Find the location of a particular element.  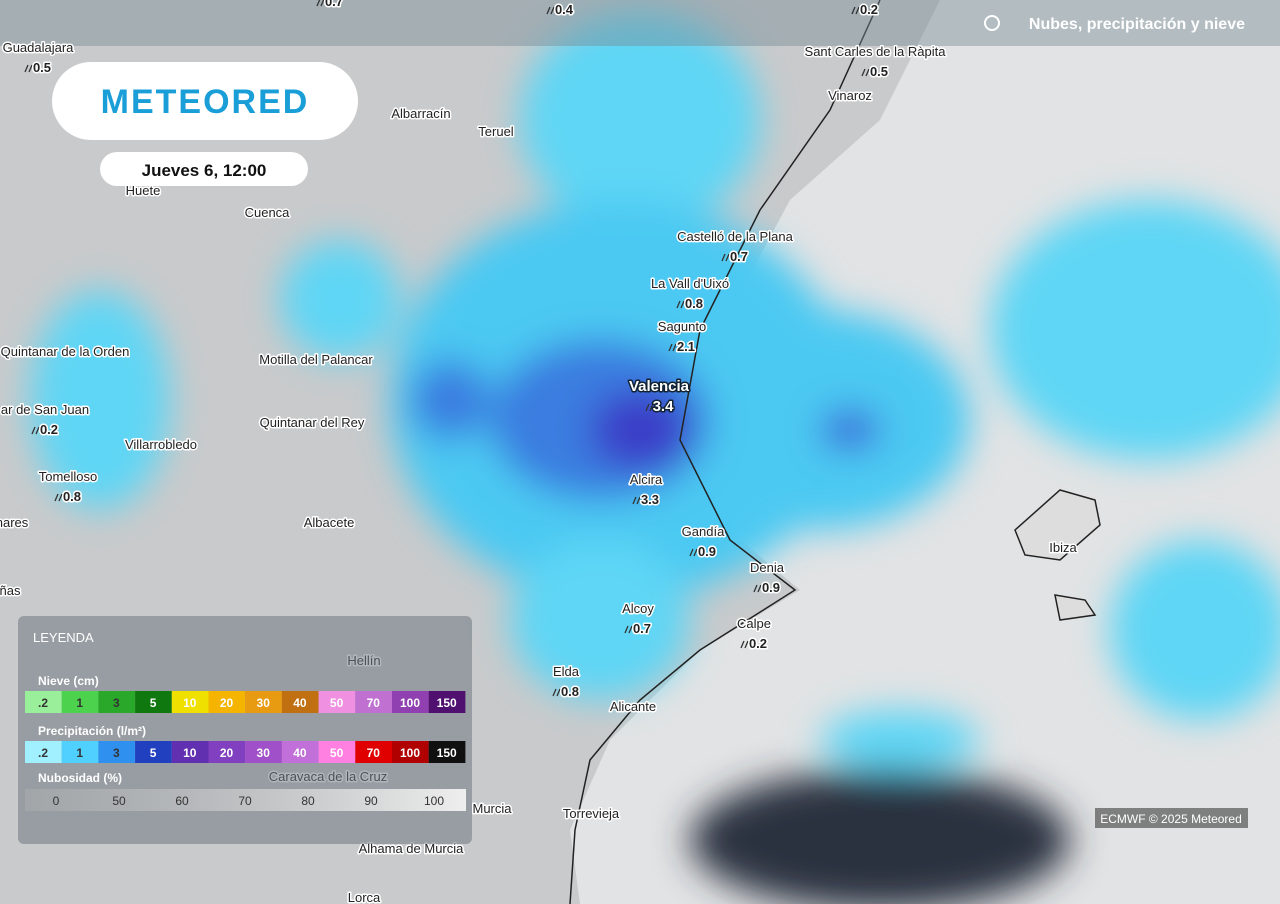

top-bar is located at coordinates (640, 23).